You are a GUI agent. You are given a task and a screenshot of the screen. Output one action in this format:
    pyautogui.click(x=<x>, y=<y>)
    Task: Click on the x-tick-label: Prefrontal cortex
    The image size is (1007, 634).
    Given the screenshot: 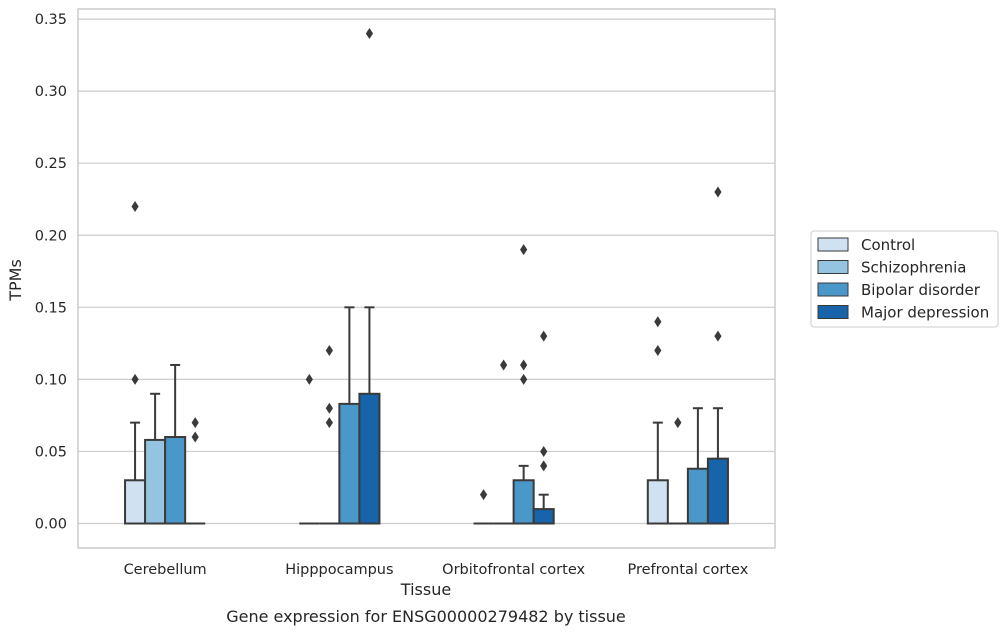 What is the action you would take?
    pyautogui.click(x=687, y=570)
    